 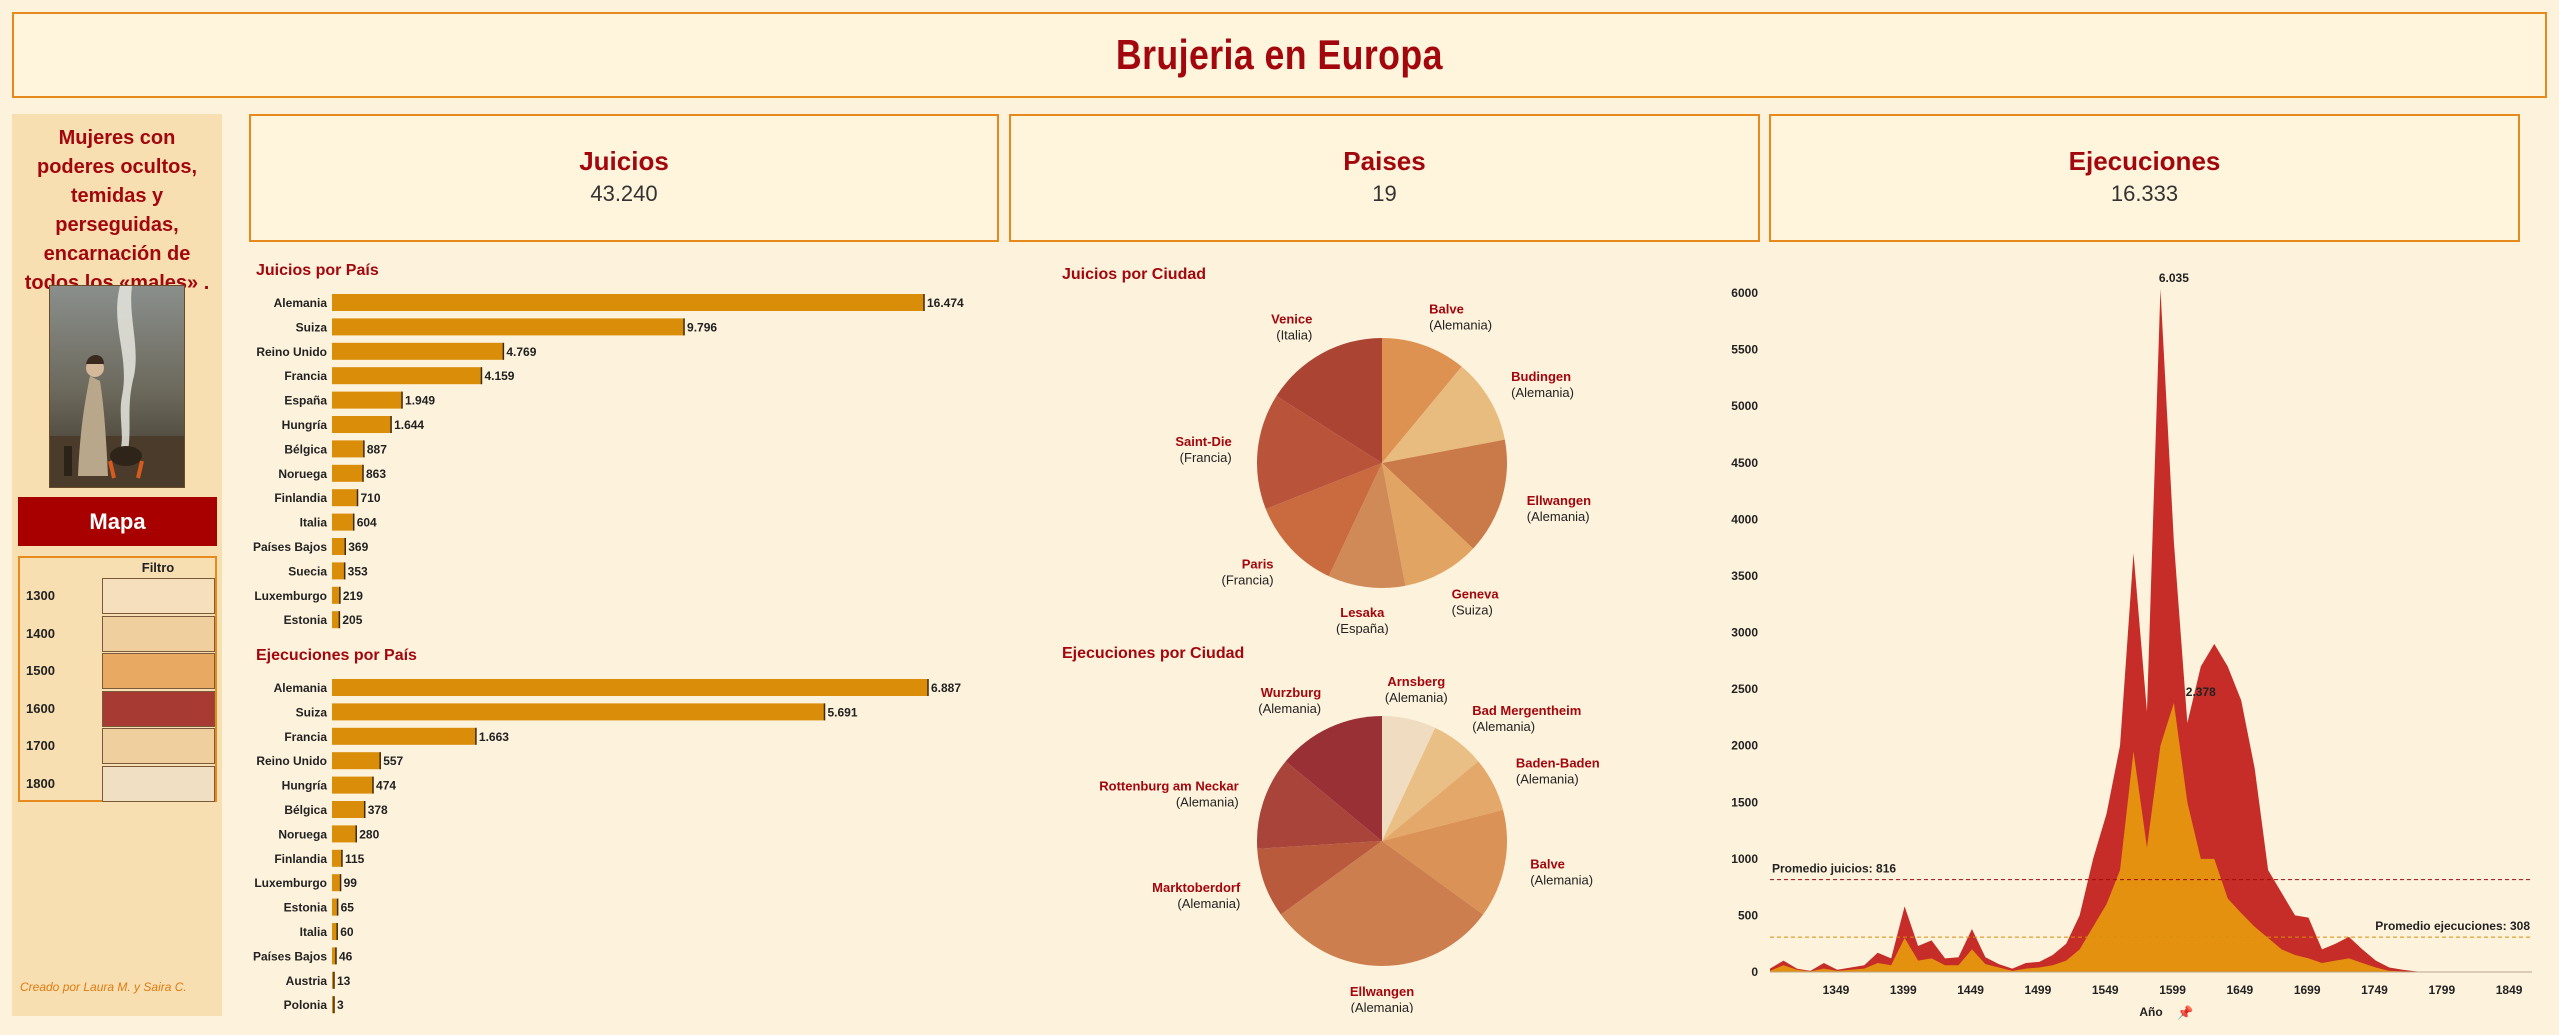 I want to click on pin-icon: 📌, so click(x=2185, y=1012).